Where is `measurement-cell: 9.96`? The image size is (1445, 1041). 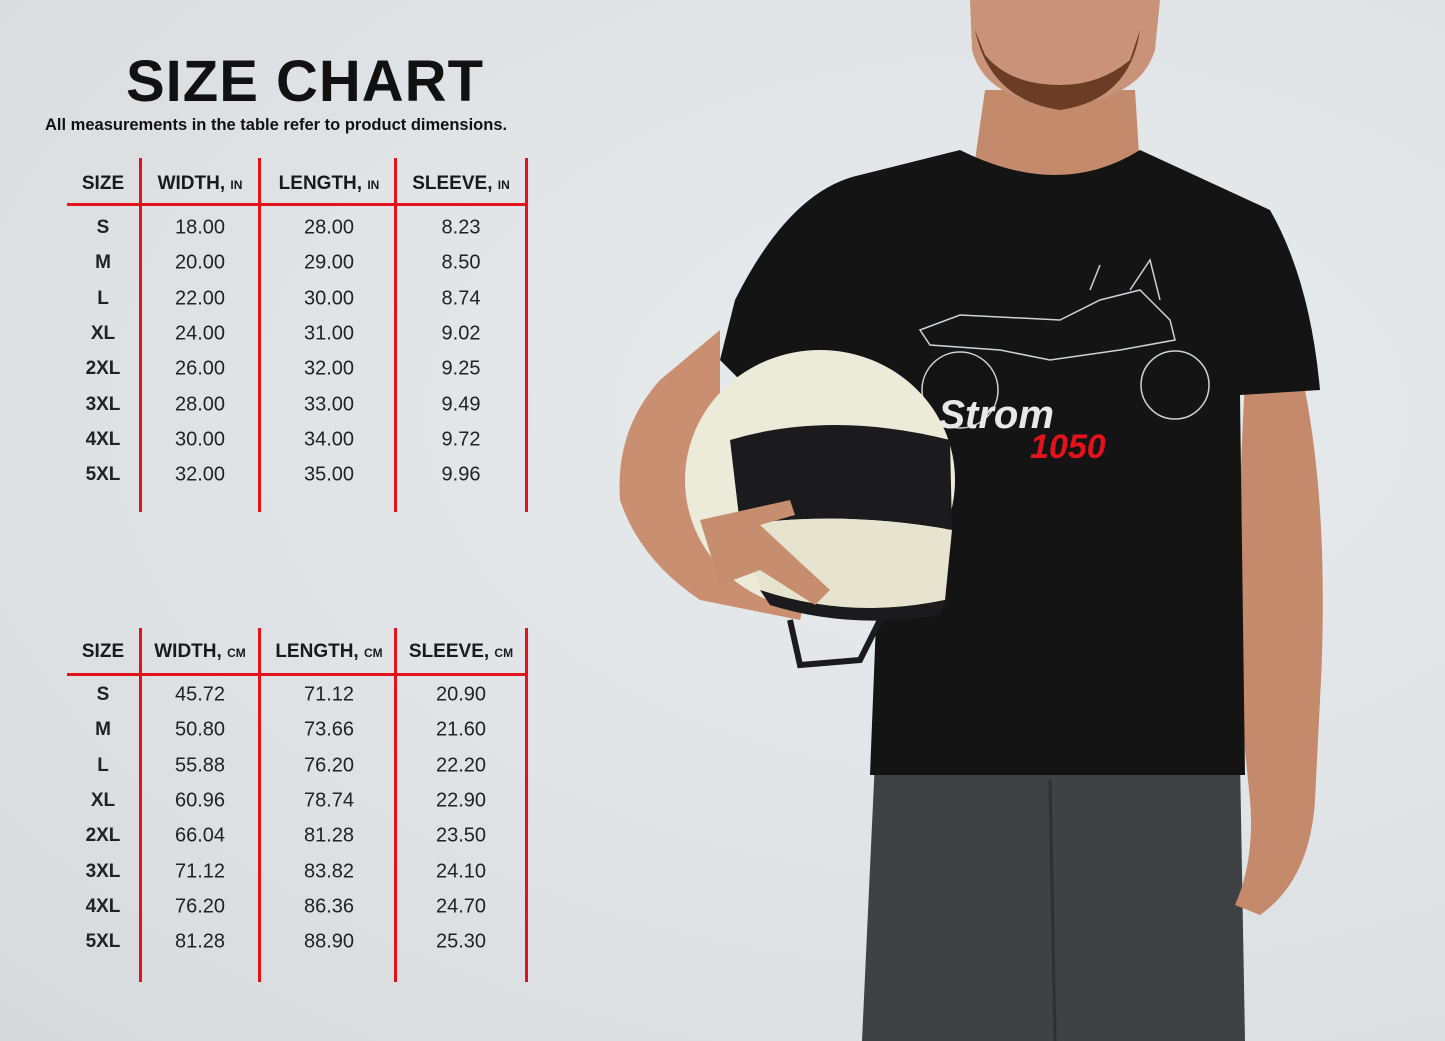
measurement-cell: 9.96 is located at coordinates (461, 474).